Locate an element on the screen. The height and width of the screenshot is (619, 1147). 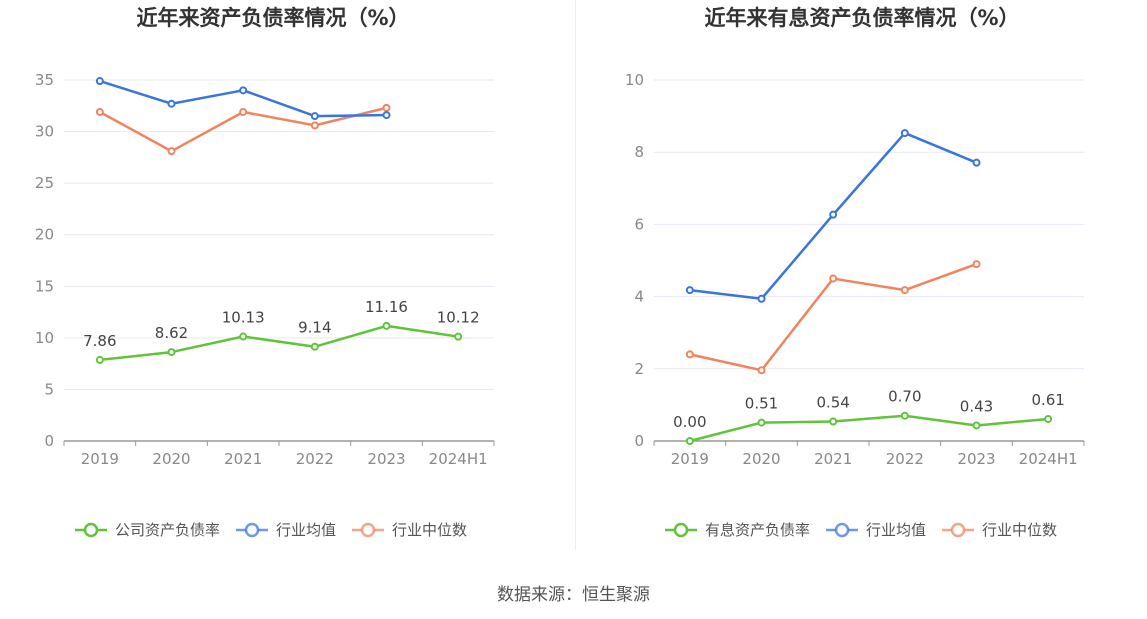
data-label: 10.12 is located at coordinates (458, 318).